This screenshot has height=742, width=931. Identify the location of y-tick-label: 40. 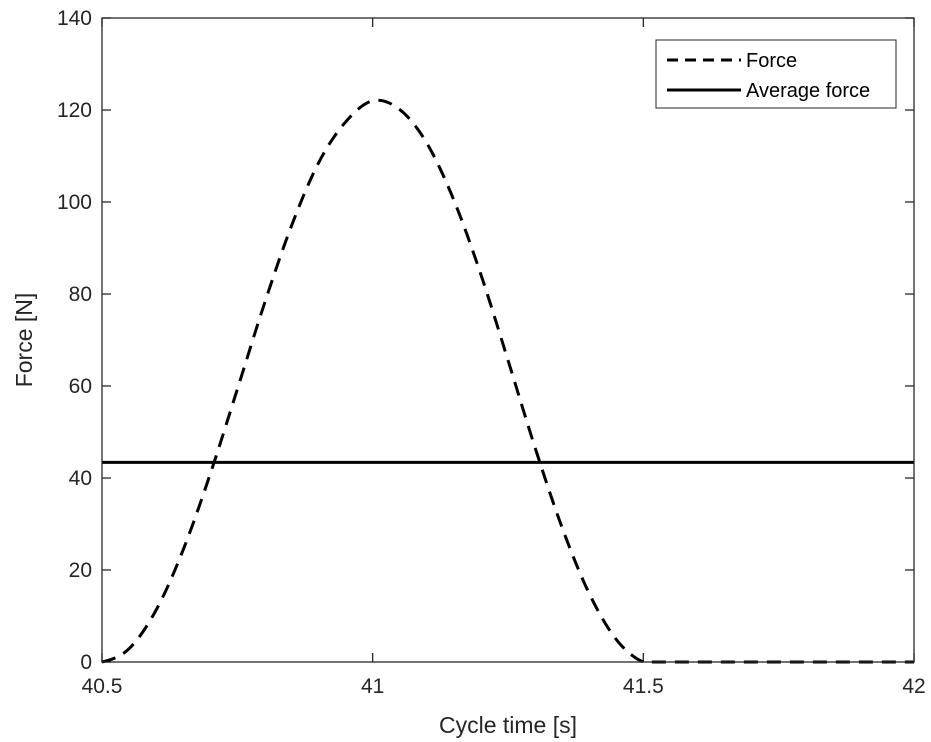
(80, 478).